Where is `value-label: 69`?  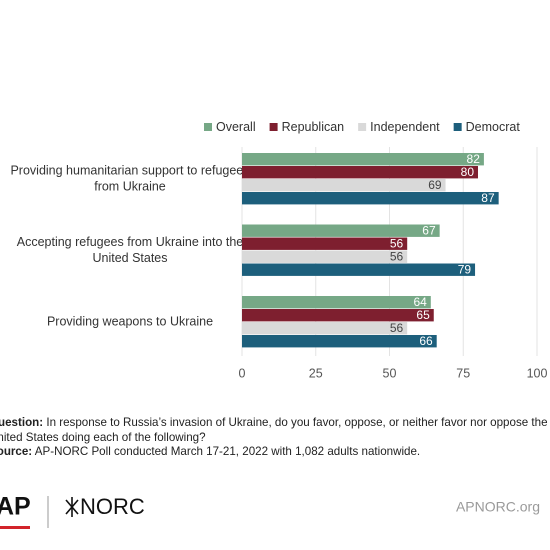
value-label: 69 is located at coordinates (435, 185).